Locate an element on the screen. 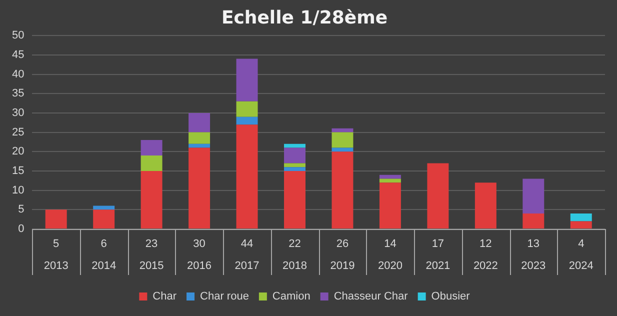 The width and height of the screenshot is (617, 316). legend-label: Chasseur Char is located at coordinates (371, 296).